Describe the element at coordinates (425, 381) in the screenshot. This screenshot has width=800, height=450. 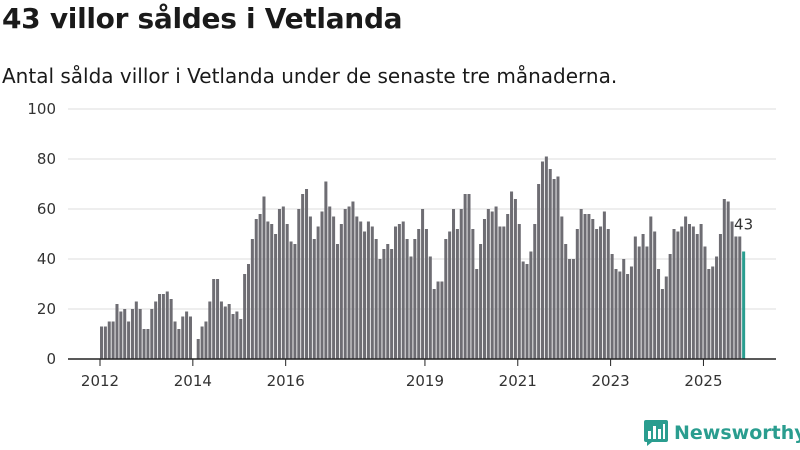
I see `x-tick-label: 2019` at that location.